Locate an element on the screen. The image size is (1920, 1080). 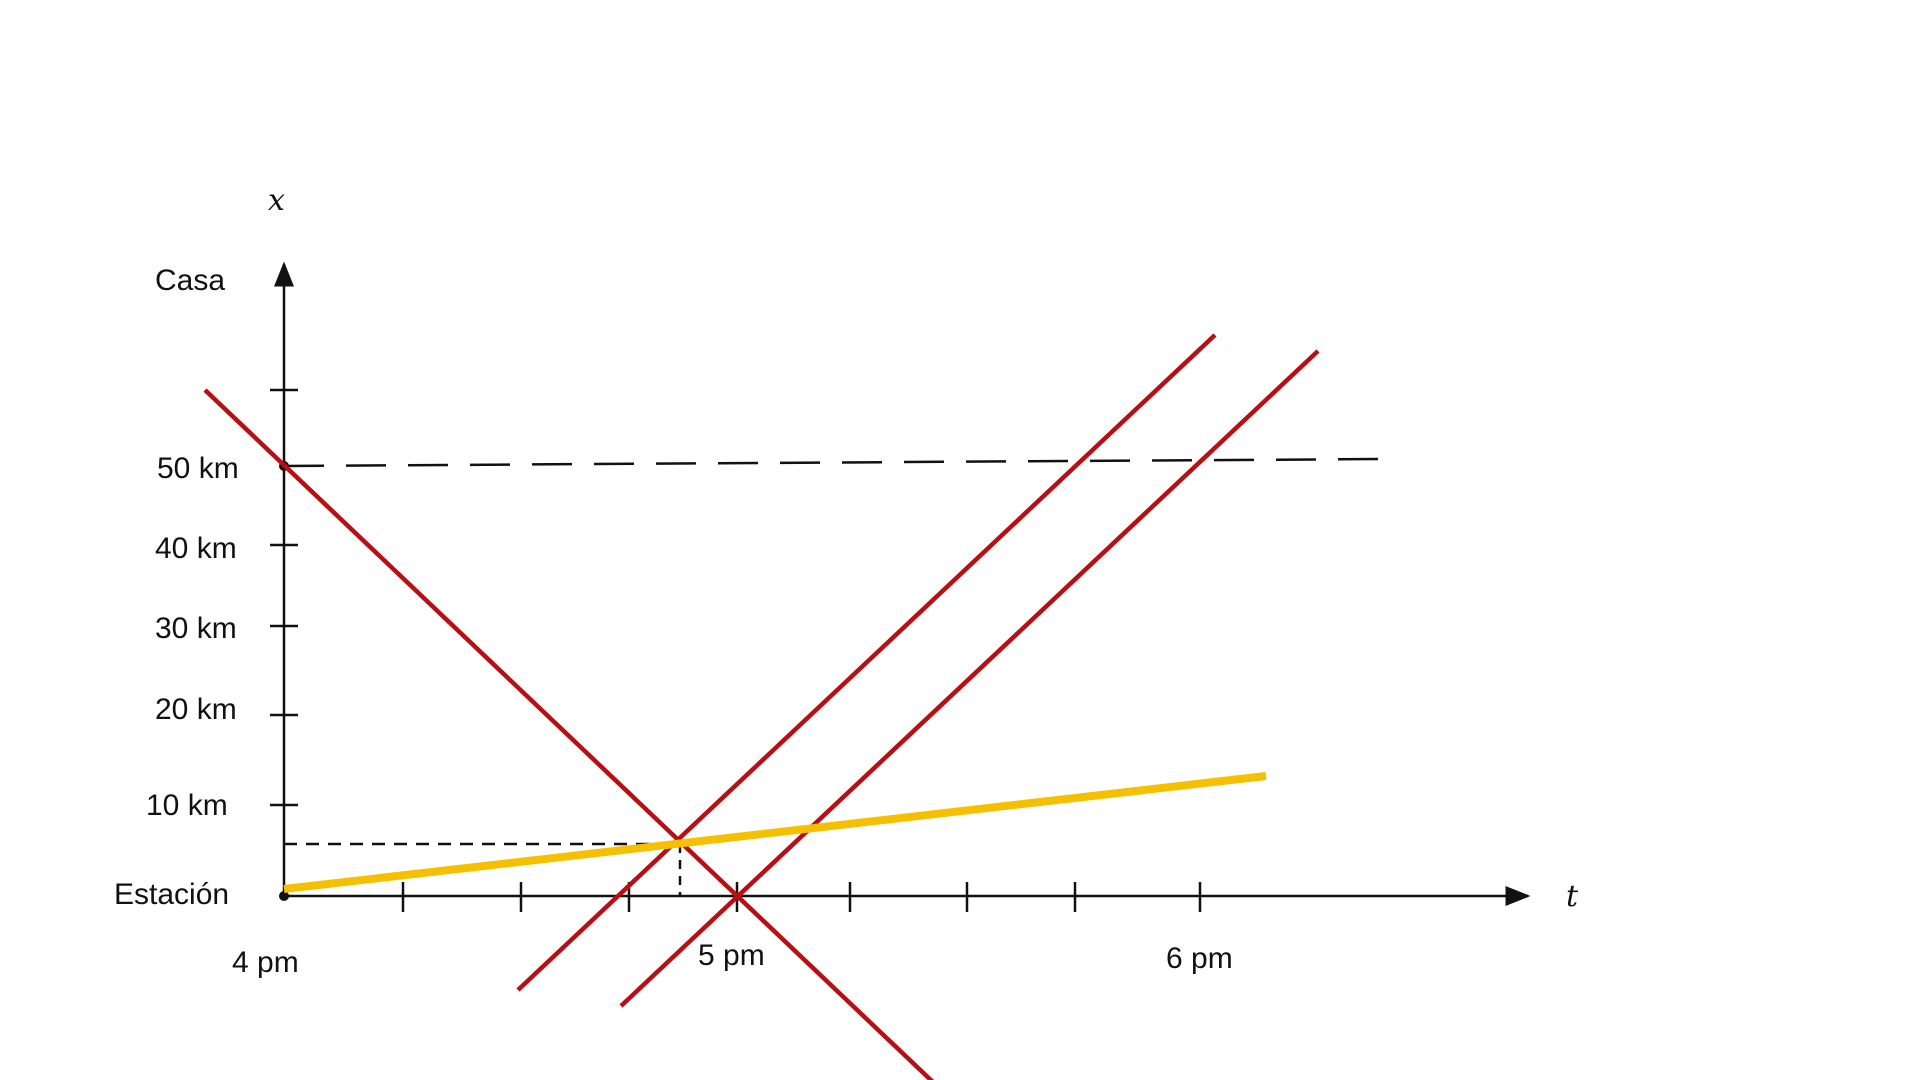
y-label-casa: Casa is located at coordinates (190, 280).